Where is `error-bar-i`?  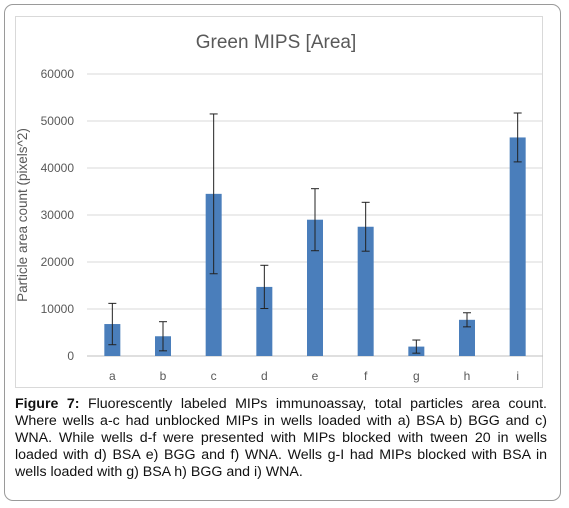
error-bar-i is located at coordinates (517, 137).